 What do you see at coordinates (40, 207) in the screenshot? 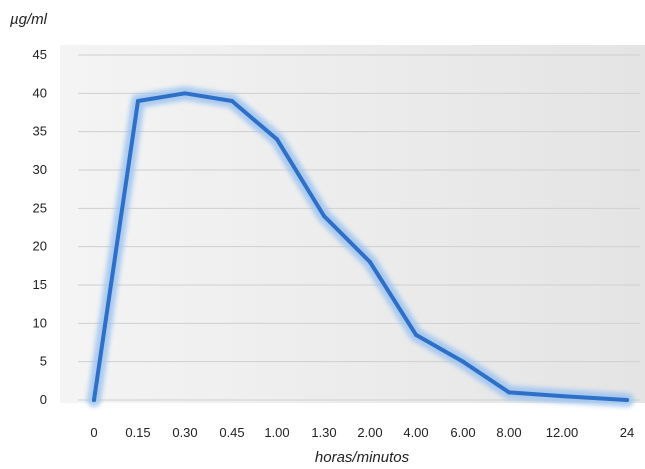
I see `y-tick-label: 25` at bounding box center [40, 207].